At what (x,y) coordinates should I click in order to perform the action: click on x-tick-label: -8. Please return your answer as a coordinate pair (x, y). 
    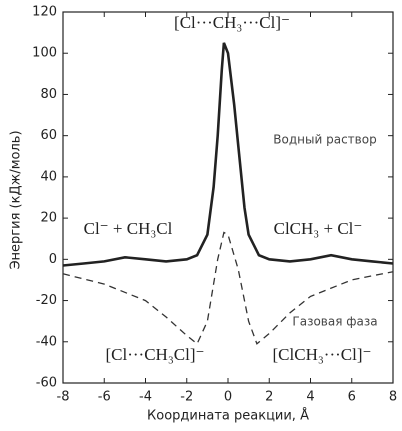
    Looking at the image, I should click on (63, 397).